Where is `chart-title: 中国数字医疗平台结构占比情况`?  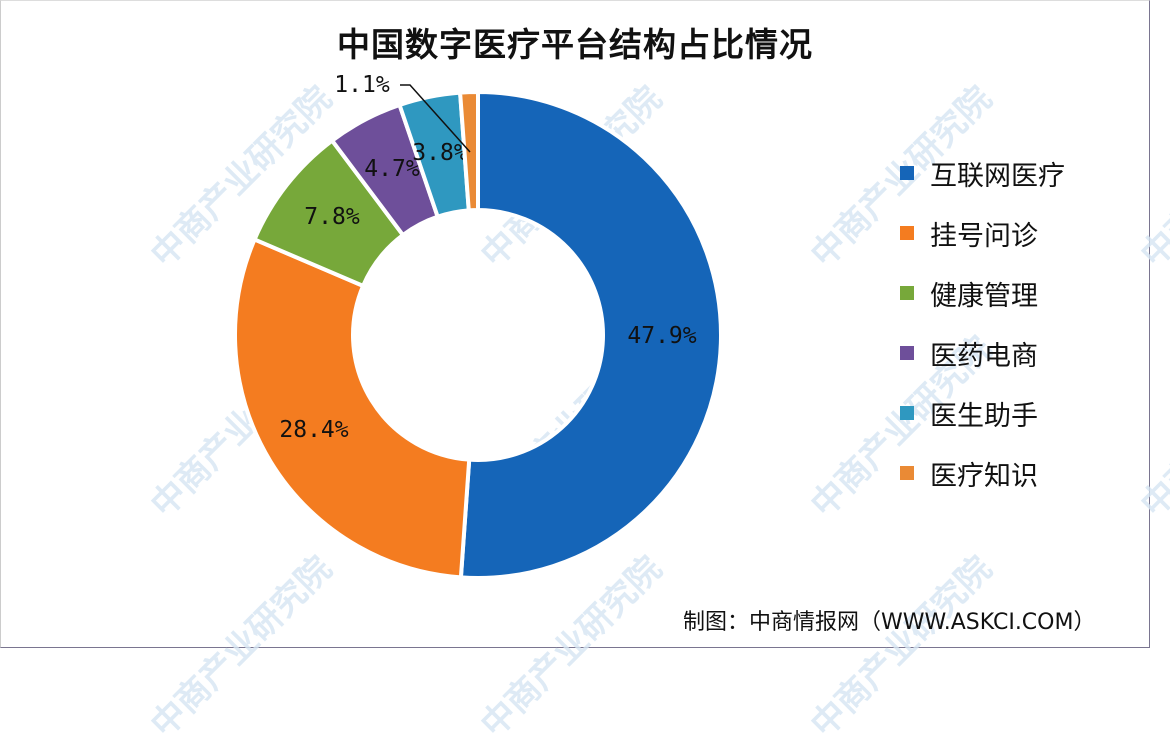 chart-title: 中国数字医疗平台结构占比情况 is located at coordinates (575, 44).